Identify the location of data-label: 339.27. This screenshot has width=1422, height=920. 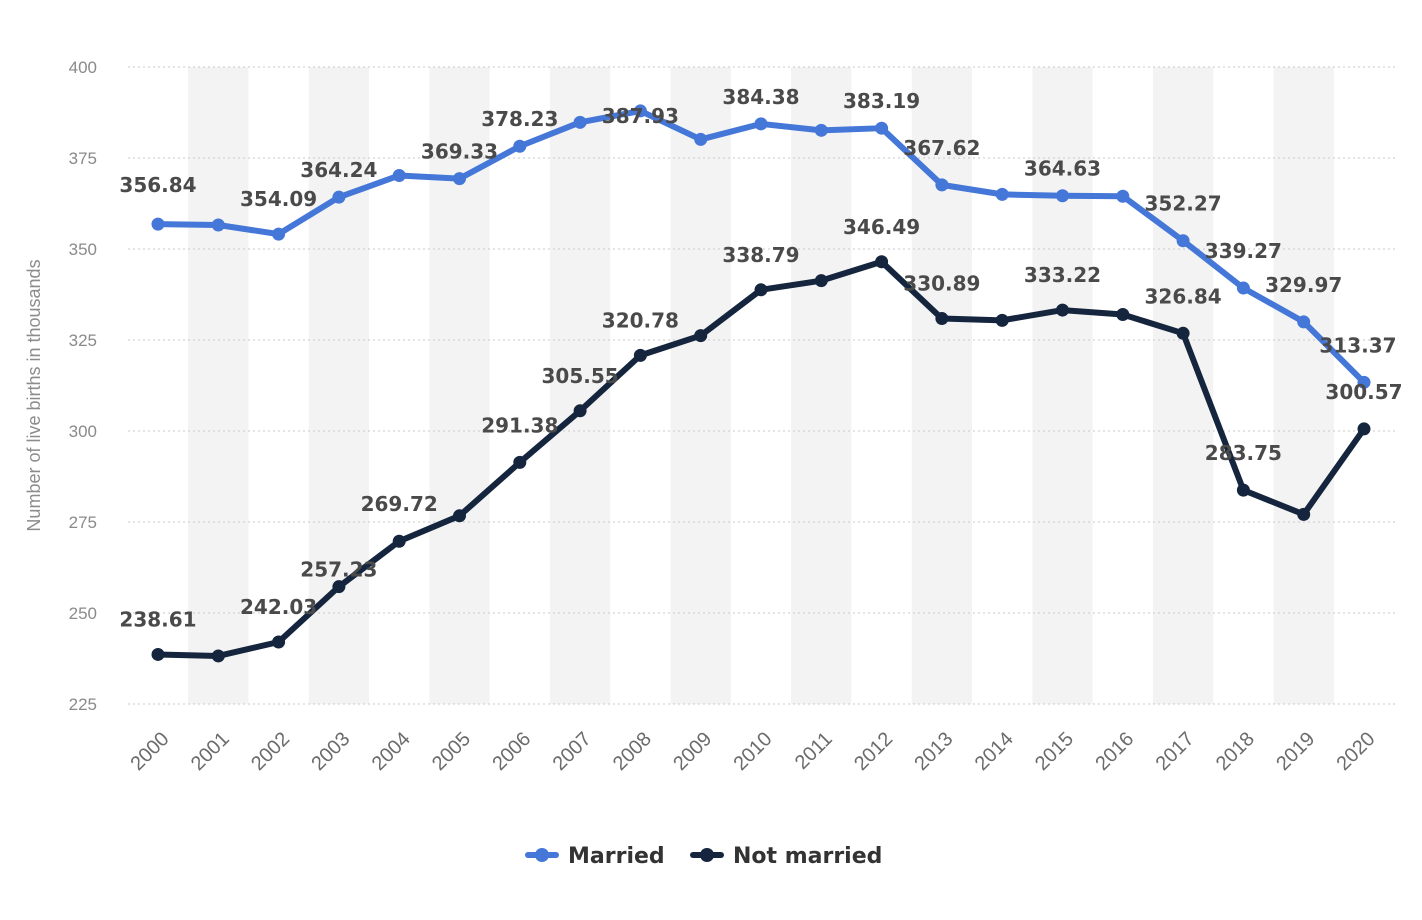
(1243, 251).